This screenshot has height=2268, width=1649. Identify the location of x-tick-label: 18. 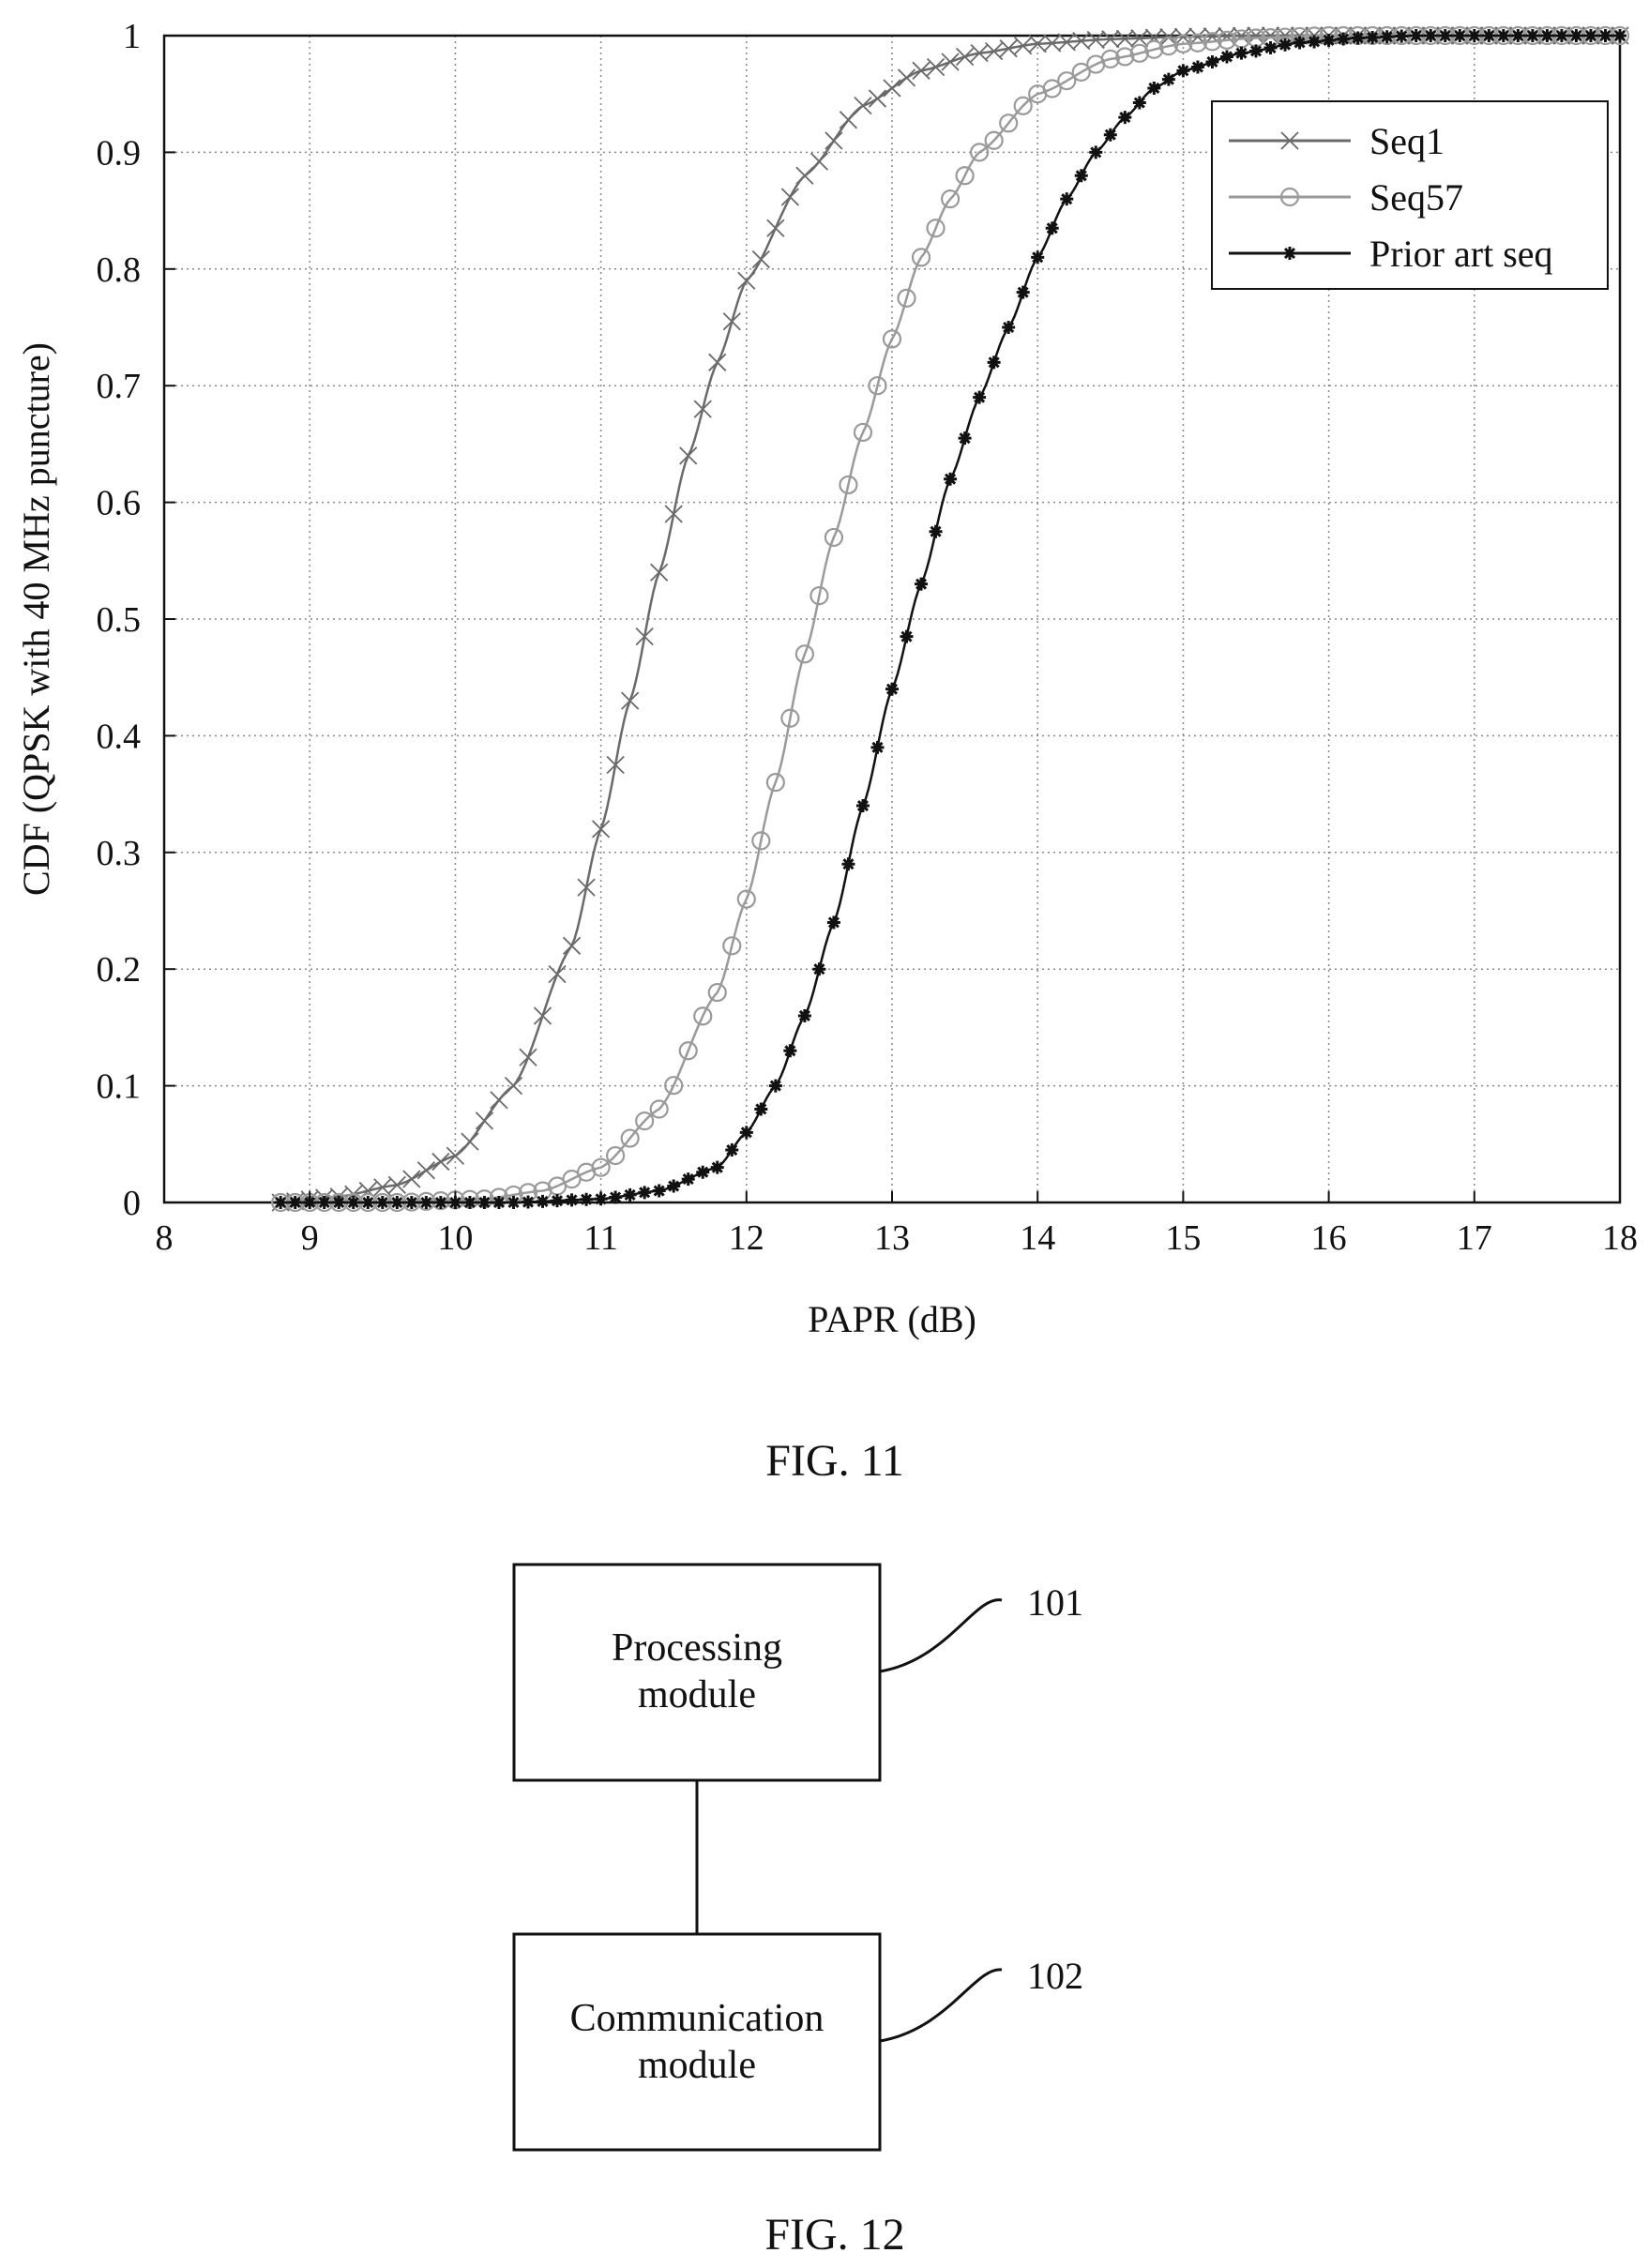
(1620, 1238).